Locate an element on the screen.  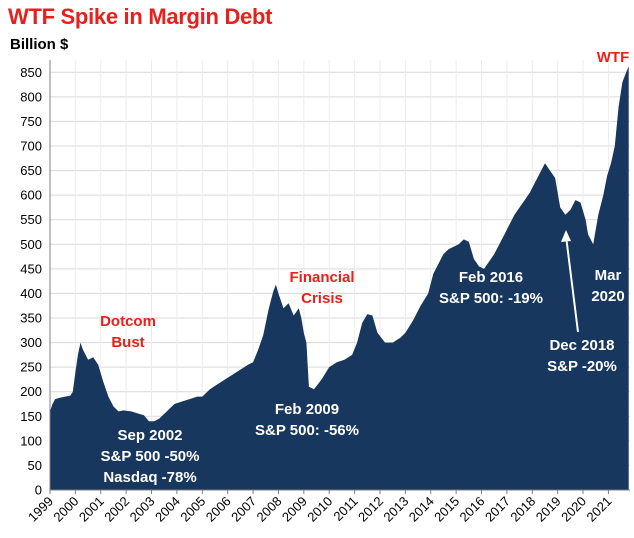
dec-2018-arrow is located at coordinates (572, 284).